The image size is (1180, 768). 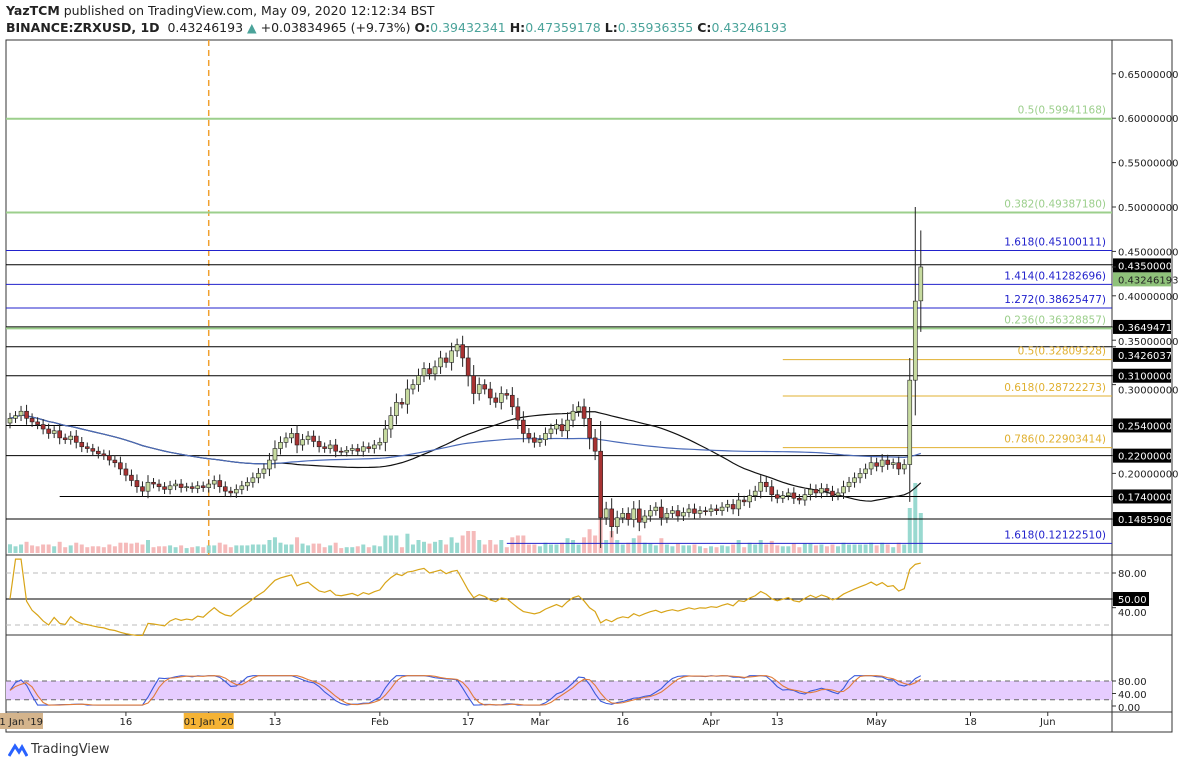 I want to click on change: +0.03834965 (+9.73%), so click(x=335, y=27).